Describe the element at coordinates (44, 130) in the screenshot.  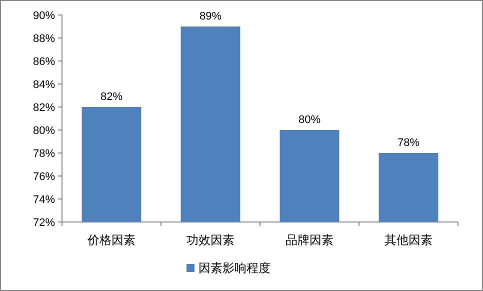
I see `y-tick-label: 80%` at that location.